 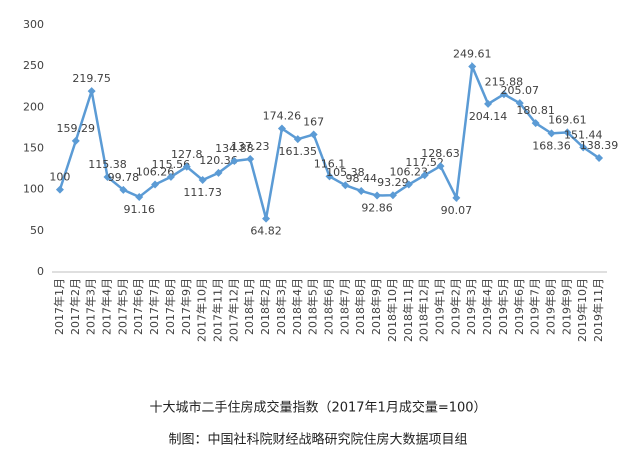 I want to click on x-tick-label: 2017年2月, so click(x=75, y=306).